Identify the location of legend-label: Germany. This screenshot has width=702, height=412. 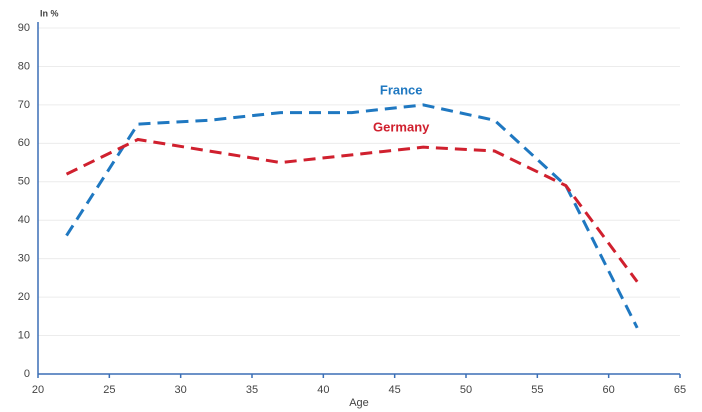
(401, 127).